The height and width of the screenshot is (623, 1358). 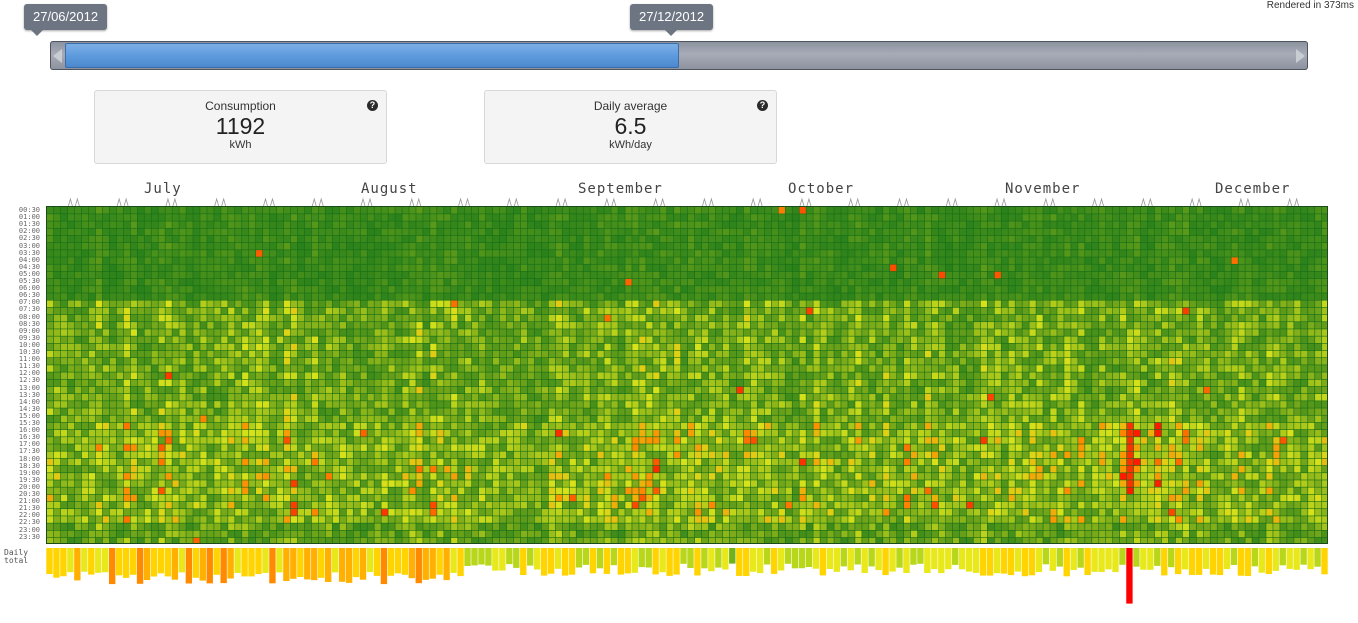 What do you see at coordinates (762, 105) in the screenshot?
I see `daily-average-help-icon: ?` at bounding box center [762, 105].